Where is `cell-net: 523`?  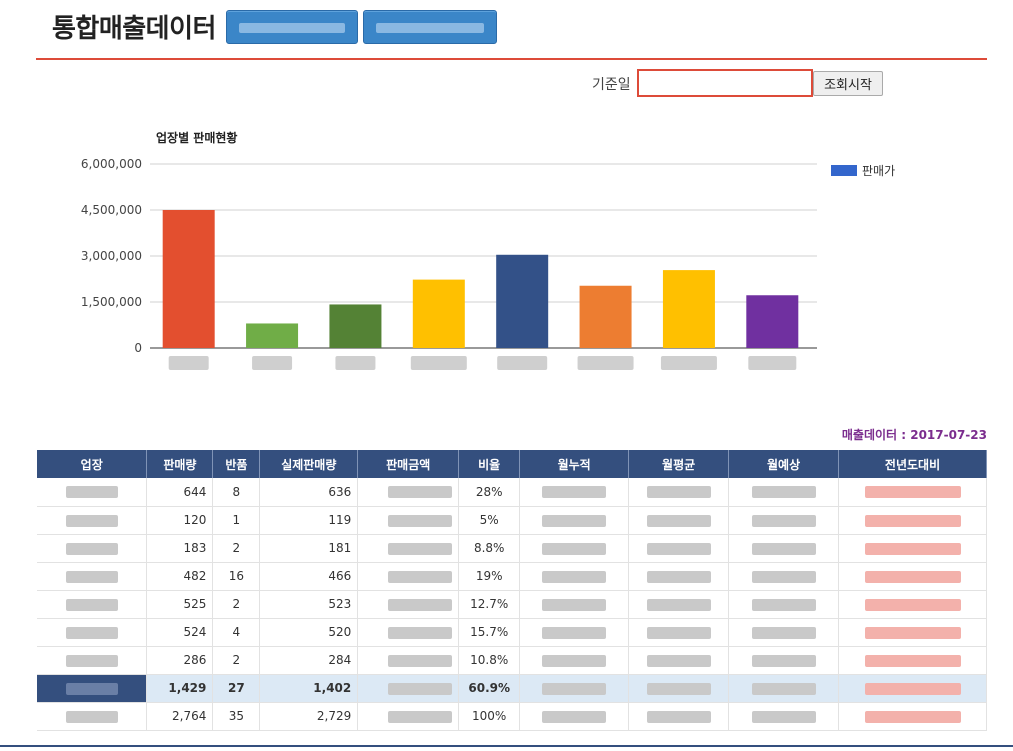 cell-net: 523 is located at coordinates (309, 604).